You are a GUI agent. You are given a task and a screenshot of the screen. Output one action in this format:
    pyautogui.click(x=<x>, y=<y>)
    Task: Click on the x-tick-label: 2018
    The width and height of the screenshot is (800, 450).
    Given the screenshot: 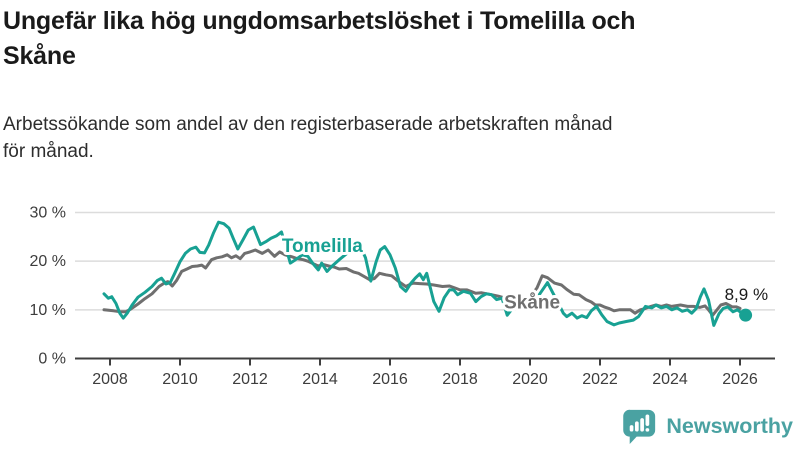 What is the action you would take?
    pyautogui.click(x=460, y=379)
    